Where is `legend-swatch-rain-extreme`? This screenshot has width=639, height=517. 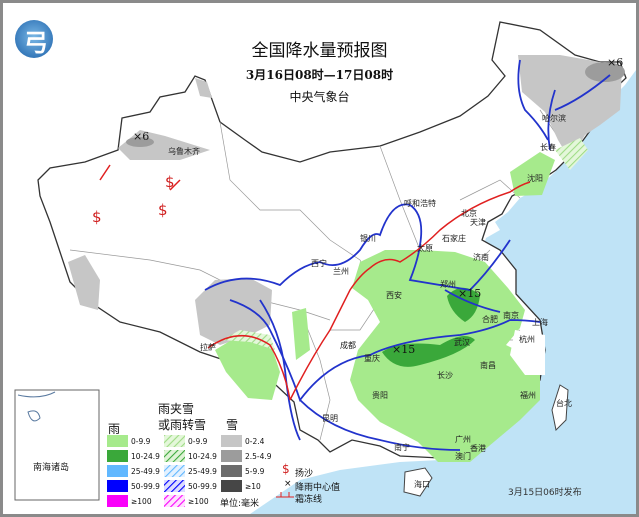
legend-swatch-rain-extreme is located at coordinates (117, 501).